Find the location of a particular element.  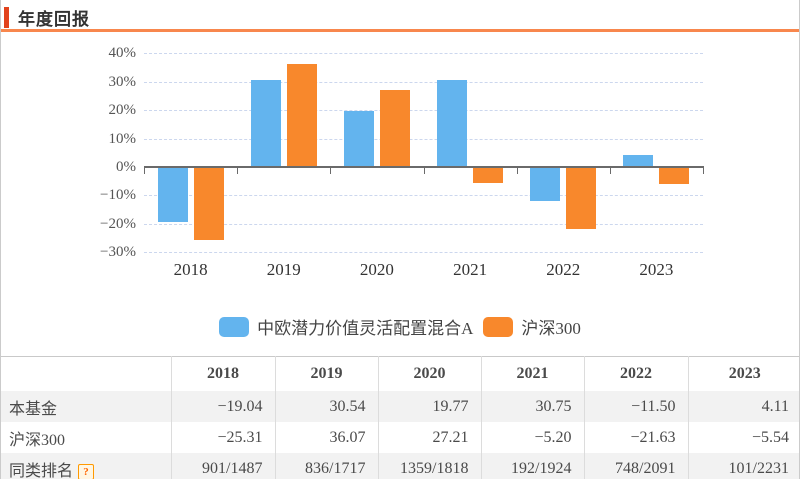

fund-2021-value: 30.75 is located at coordinates (532, 406).